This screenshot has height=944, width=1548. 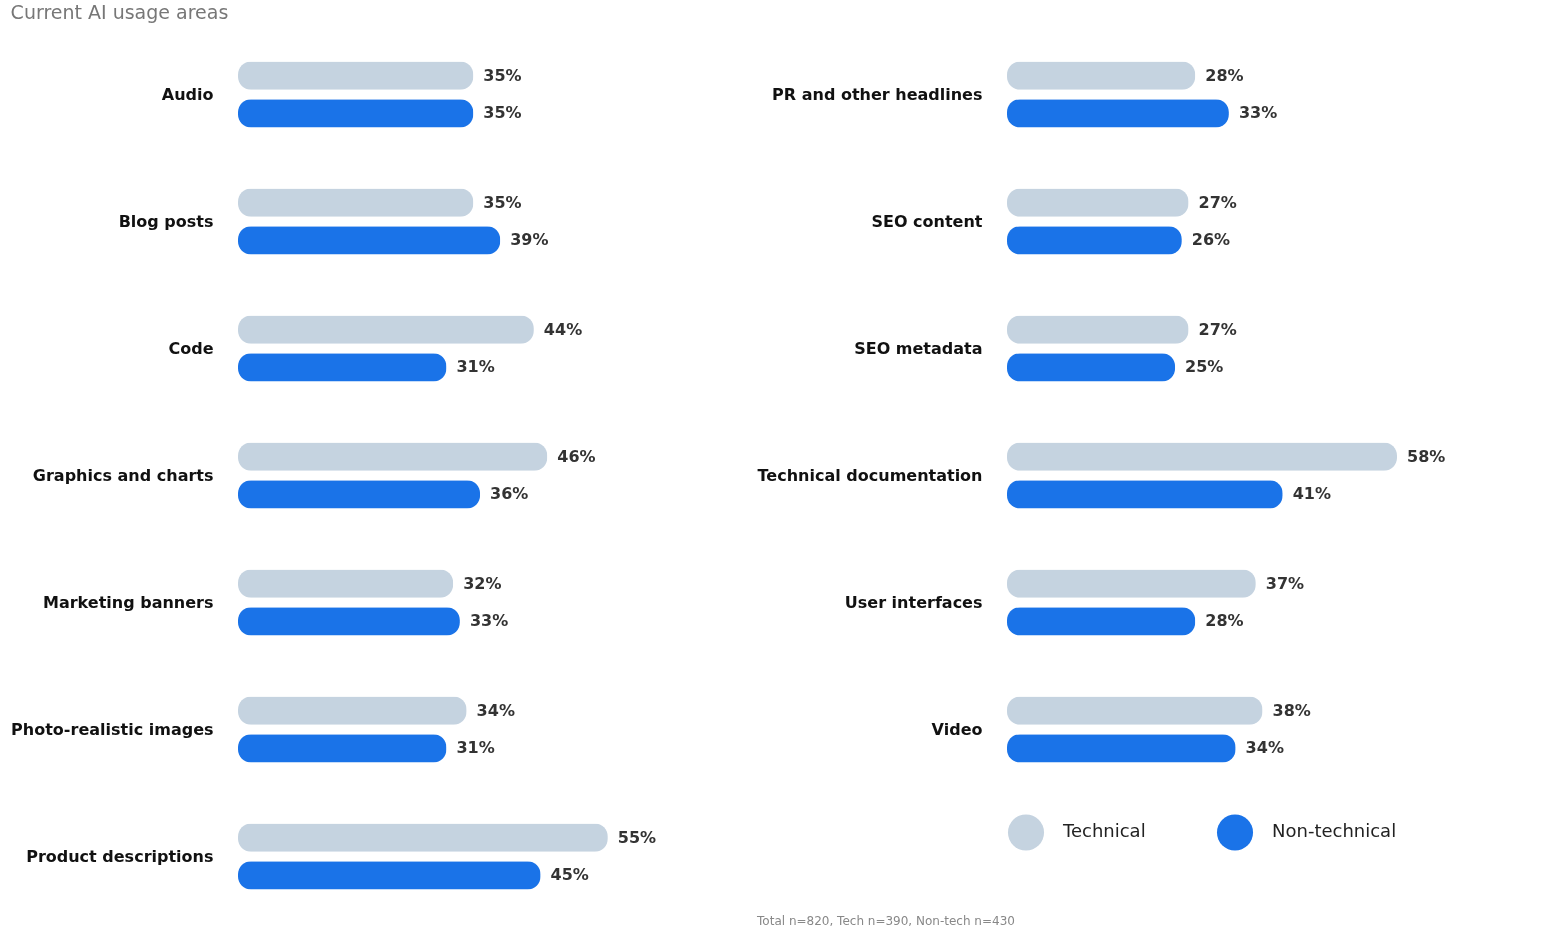 I want to click on y-tick-label: Code, so click(x=191, y=348).